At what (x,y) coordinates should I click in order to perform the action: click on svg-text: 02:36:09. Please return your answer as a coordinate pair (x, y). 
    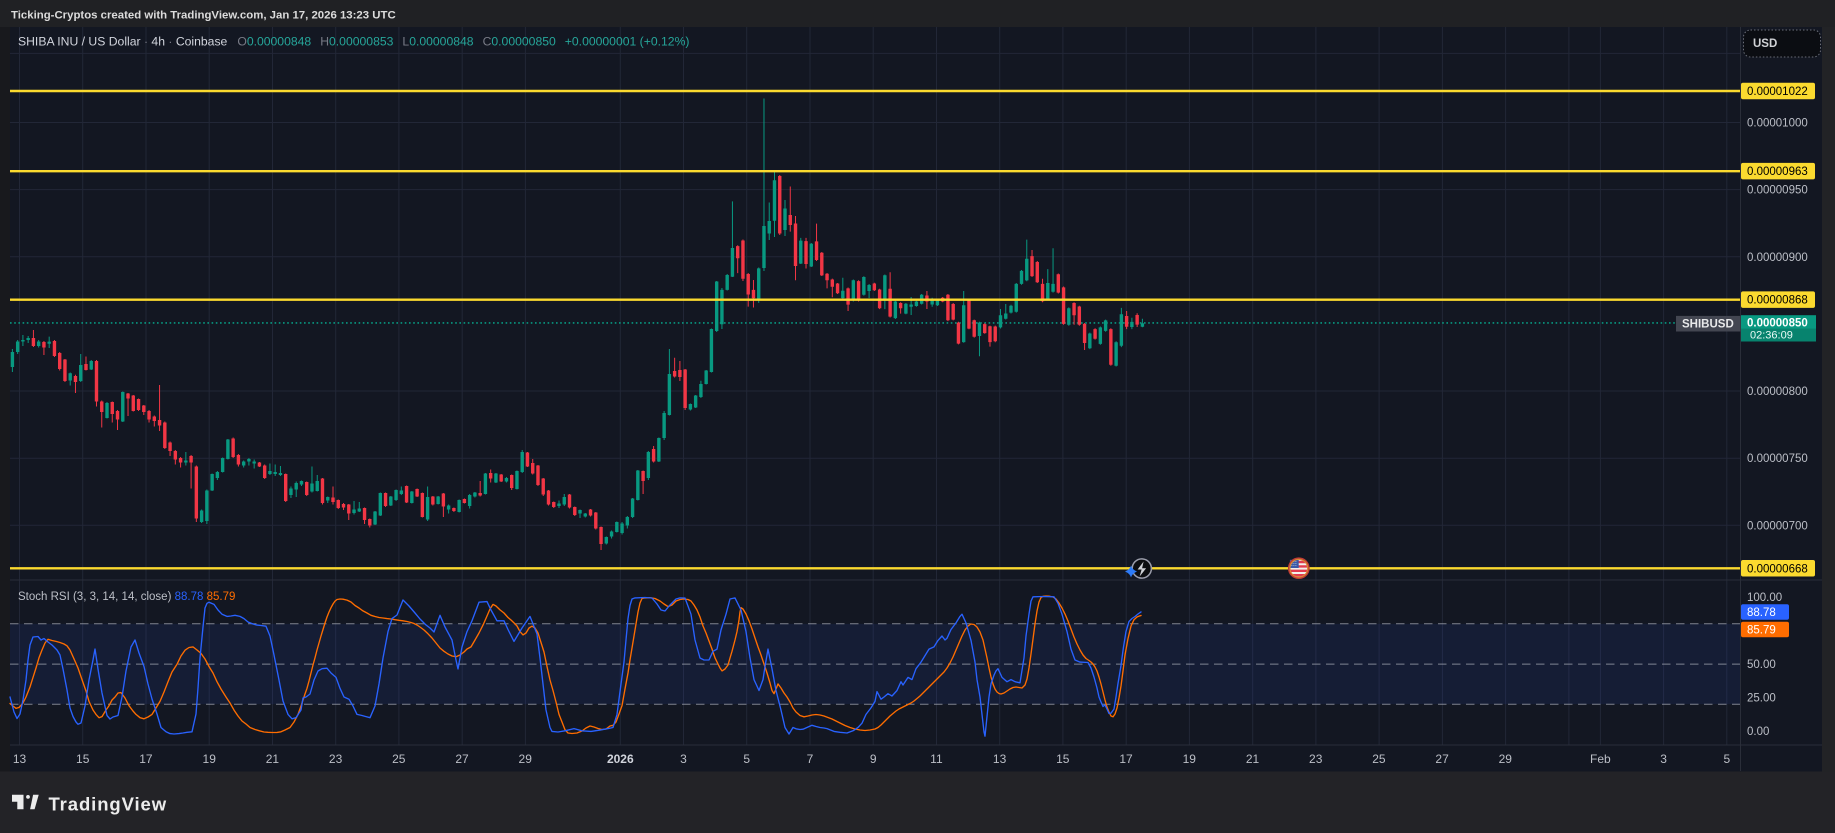
    Looking at the image, I should click on (1771, 336).